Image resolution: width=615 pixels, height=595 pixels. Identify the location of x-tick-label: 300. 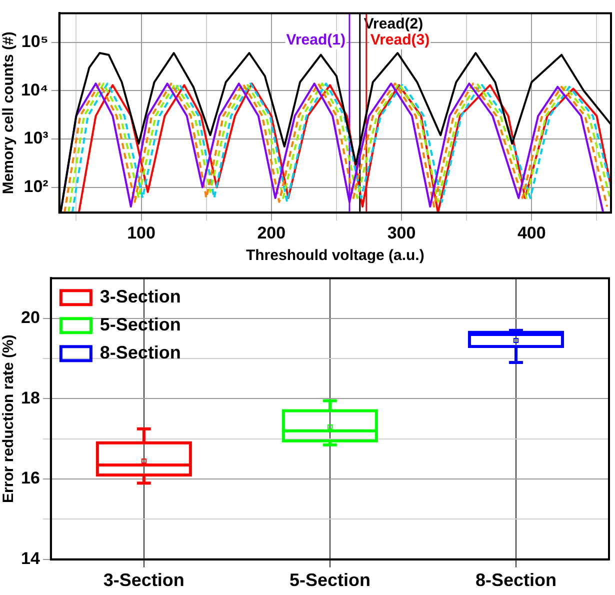
(401, 232).